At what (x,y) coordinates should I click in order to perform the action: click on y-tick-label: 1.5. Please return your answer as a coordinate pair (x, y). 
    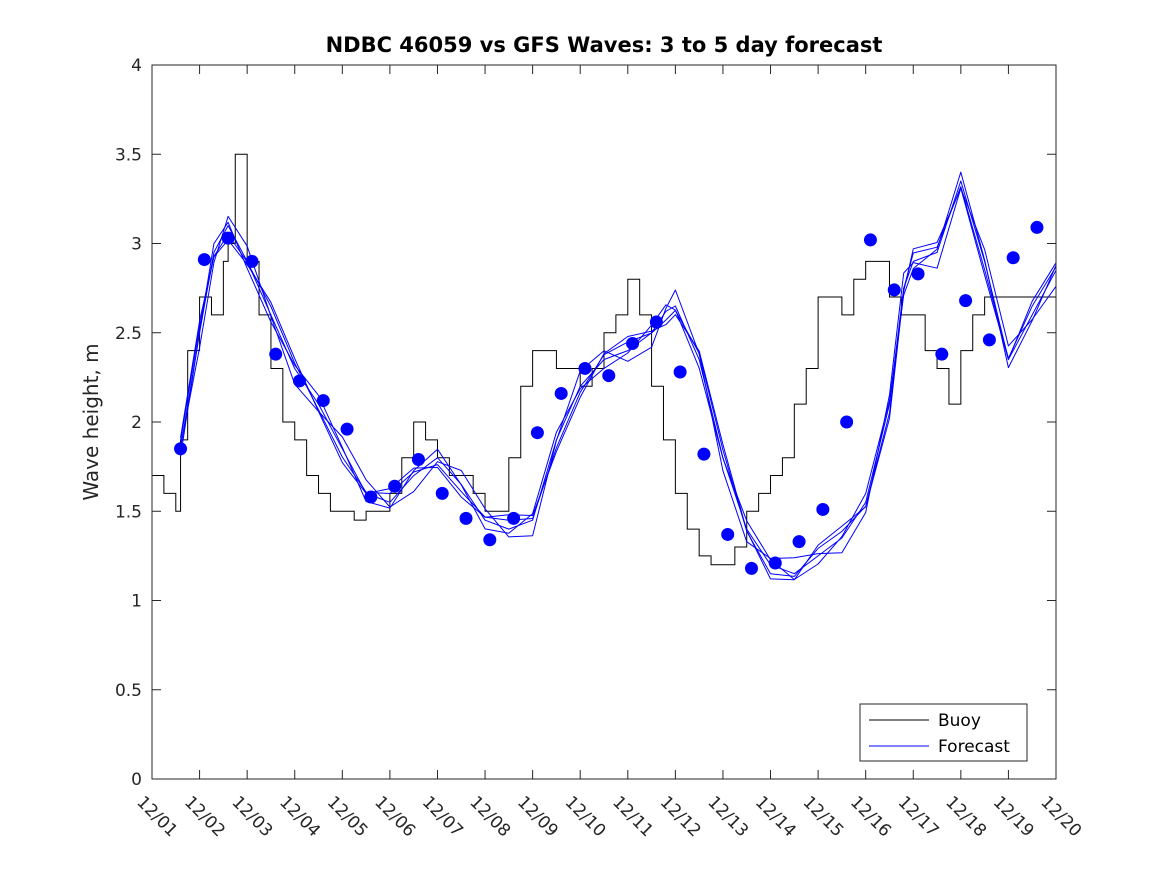
    Looking at the image, I should click on (128, 512).